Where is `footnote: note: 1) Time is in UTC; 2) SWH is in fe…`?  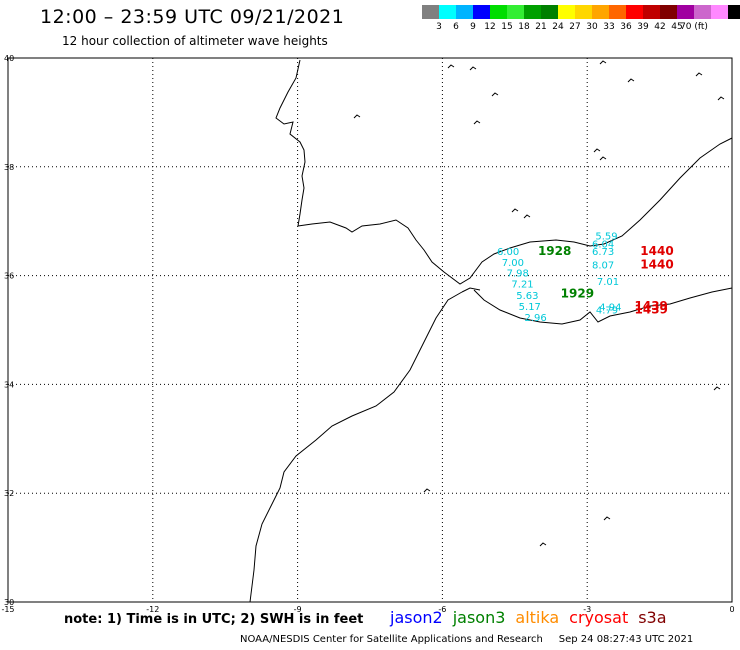
footnote: note: 1) Time is in UTC; 2) SWH is in fe… is located at coordinates (214, 619).